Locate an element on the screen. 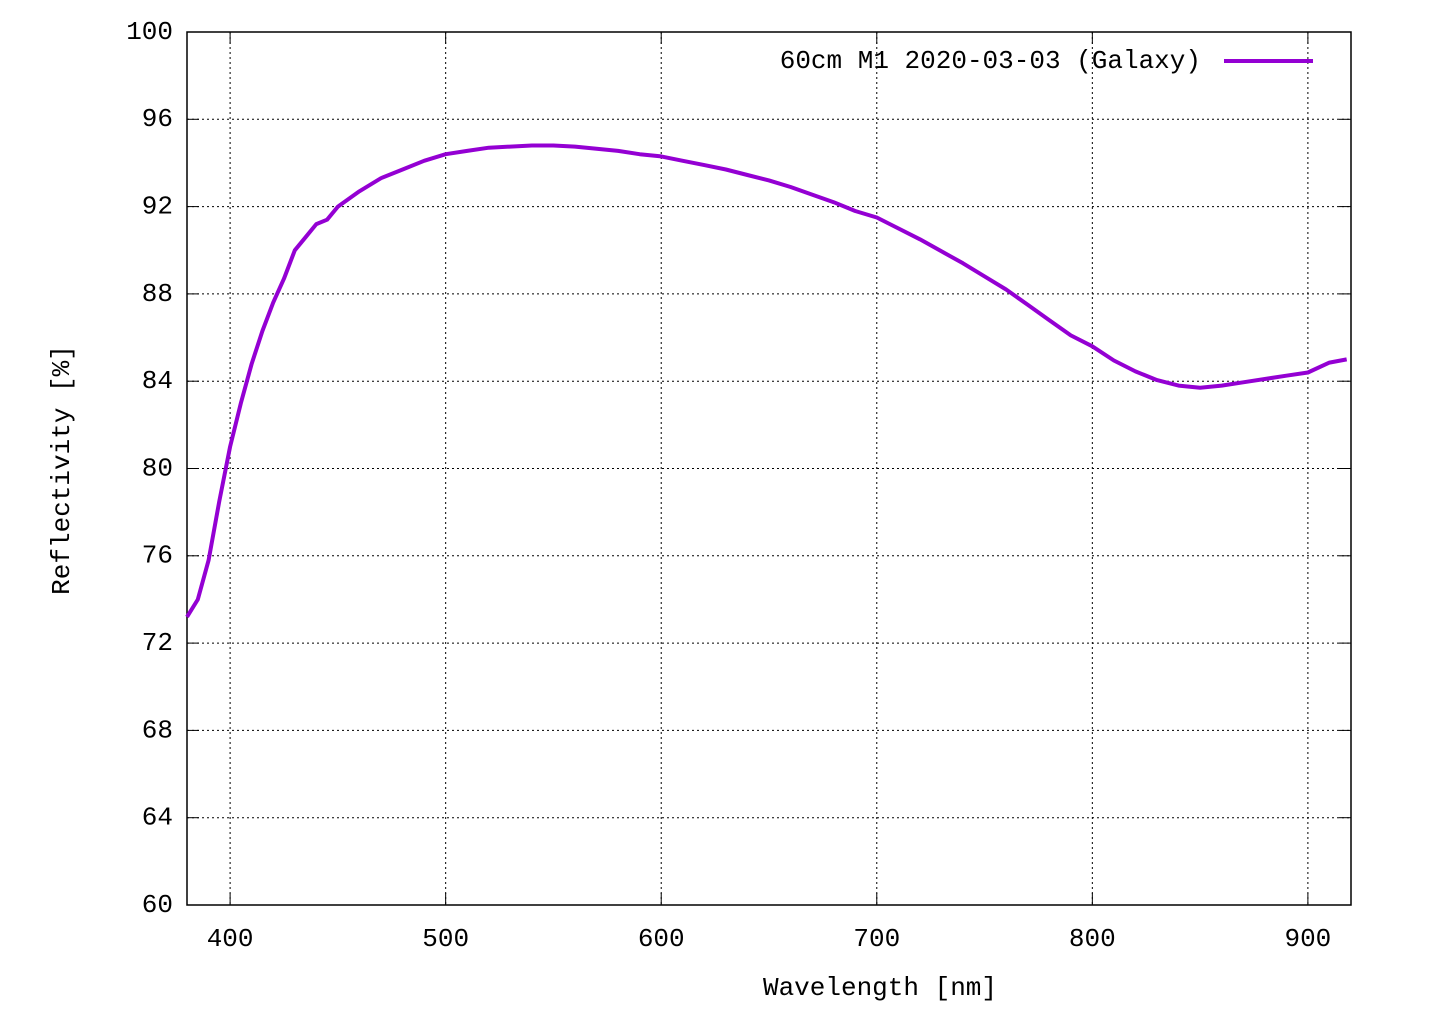 This screenshot has width=1440, height=1013. x-tick-label: 600 is located at coordinates (661, 939).